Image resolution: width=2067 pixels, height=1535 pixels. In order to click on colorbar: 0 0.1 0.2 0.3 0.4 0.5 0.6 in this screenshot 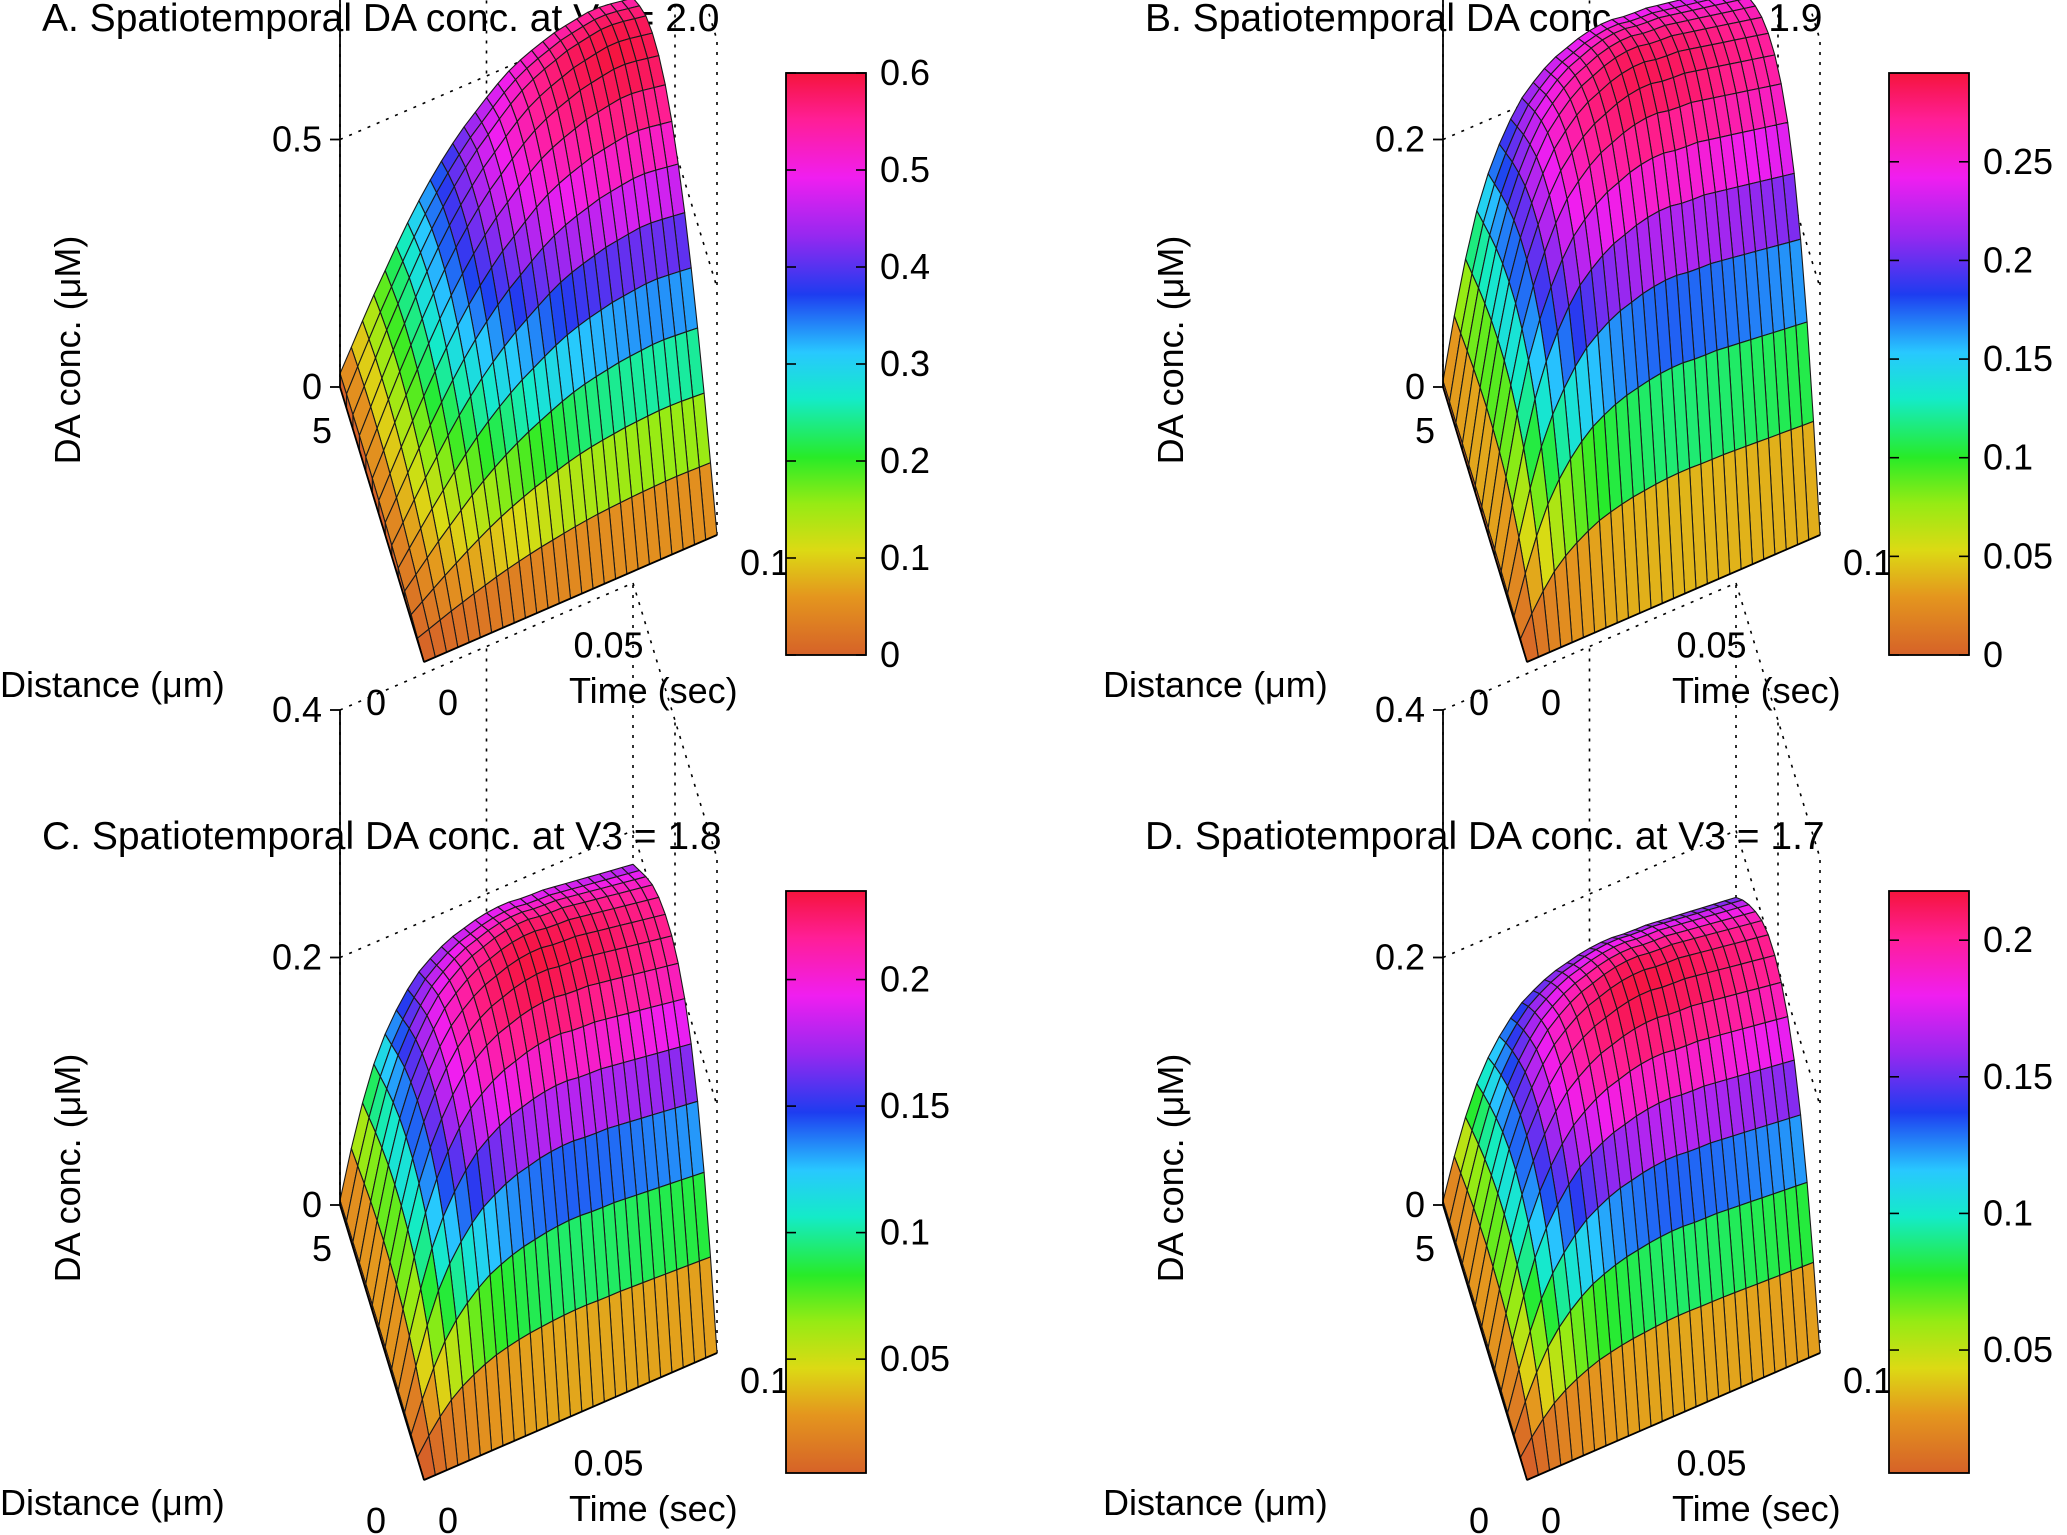, I will do `click(857, 363)`.